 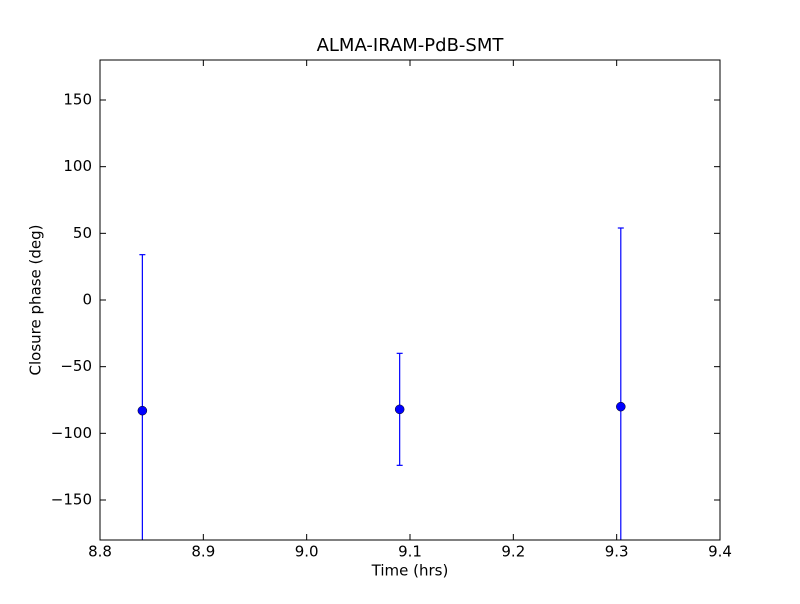 I want to click on x-tick-label: 8.9, so click(x=203, y=552).